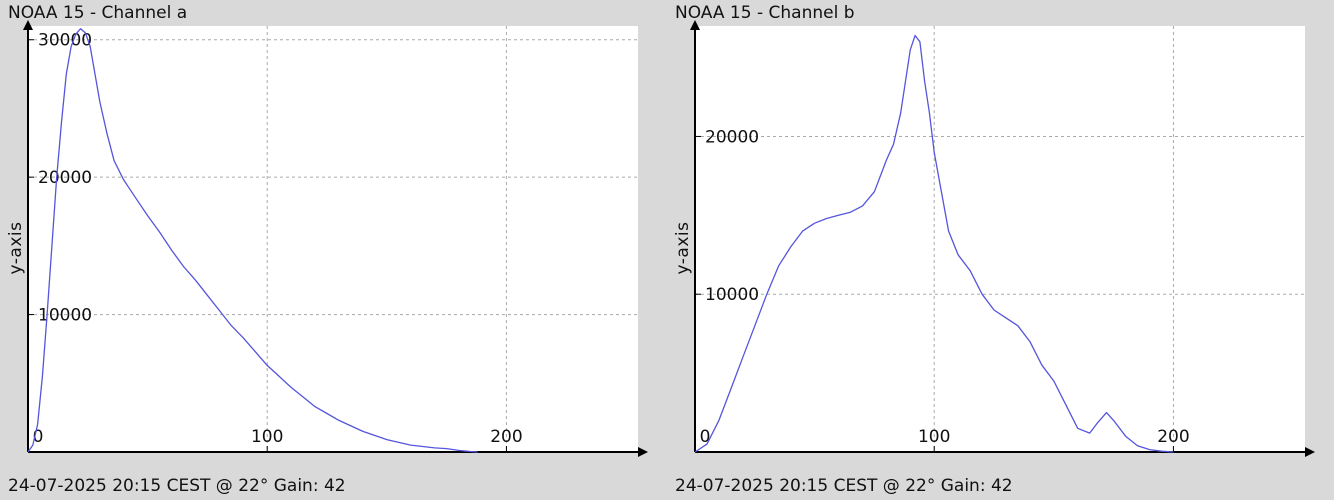 The height and width of the screenshot is (500, 1334). What do you see at coordinates (65, 41) in the screenshot?
I see `y-tick-label: 30000` at bounding box center [65, 41].